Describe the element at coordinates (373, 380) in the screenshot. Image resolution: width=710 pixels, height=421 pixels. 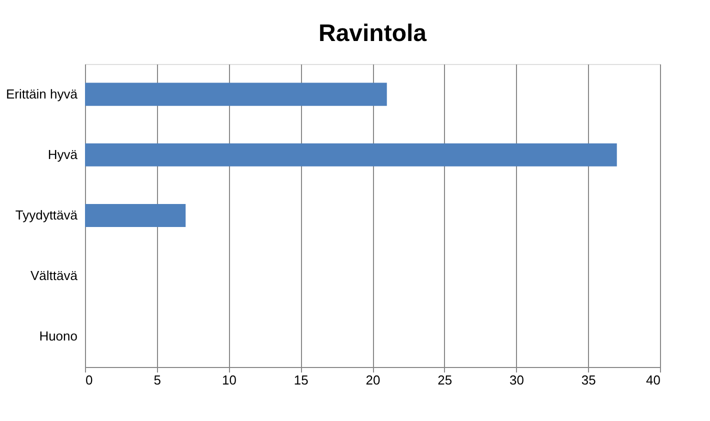
I see `x-tick-label: 20` at that location.